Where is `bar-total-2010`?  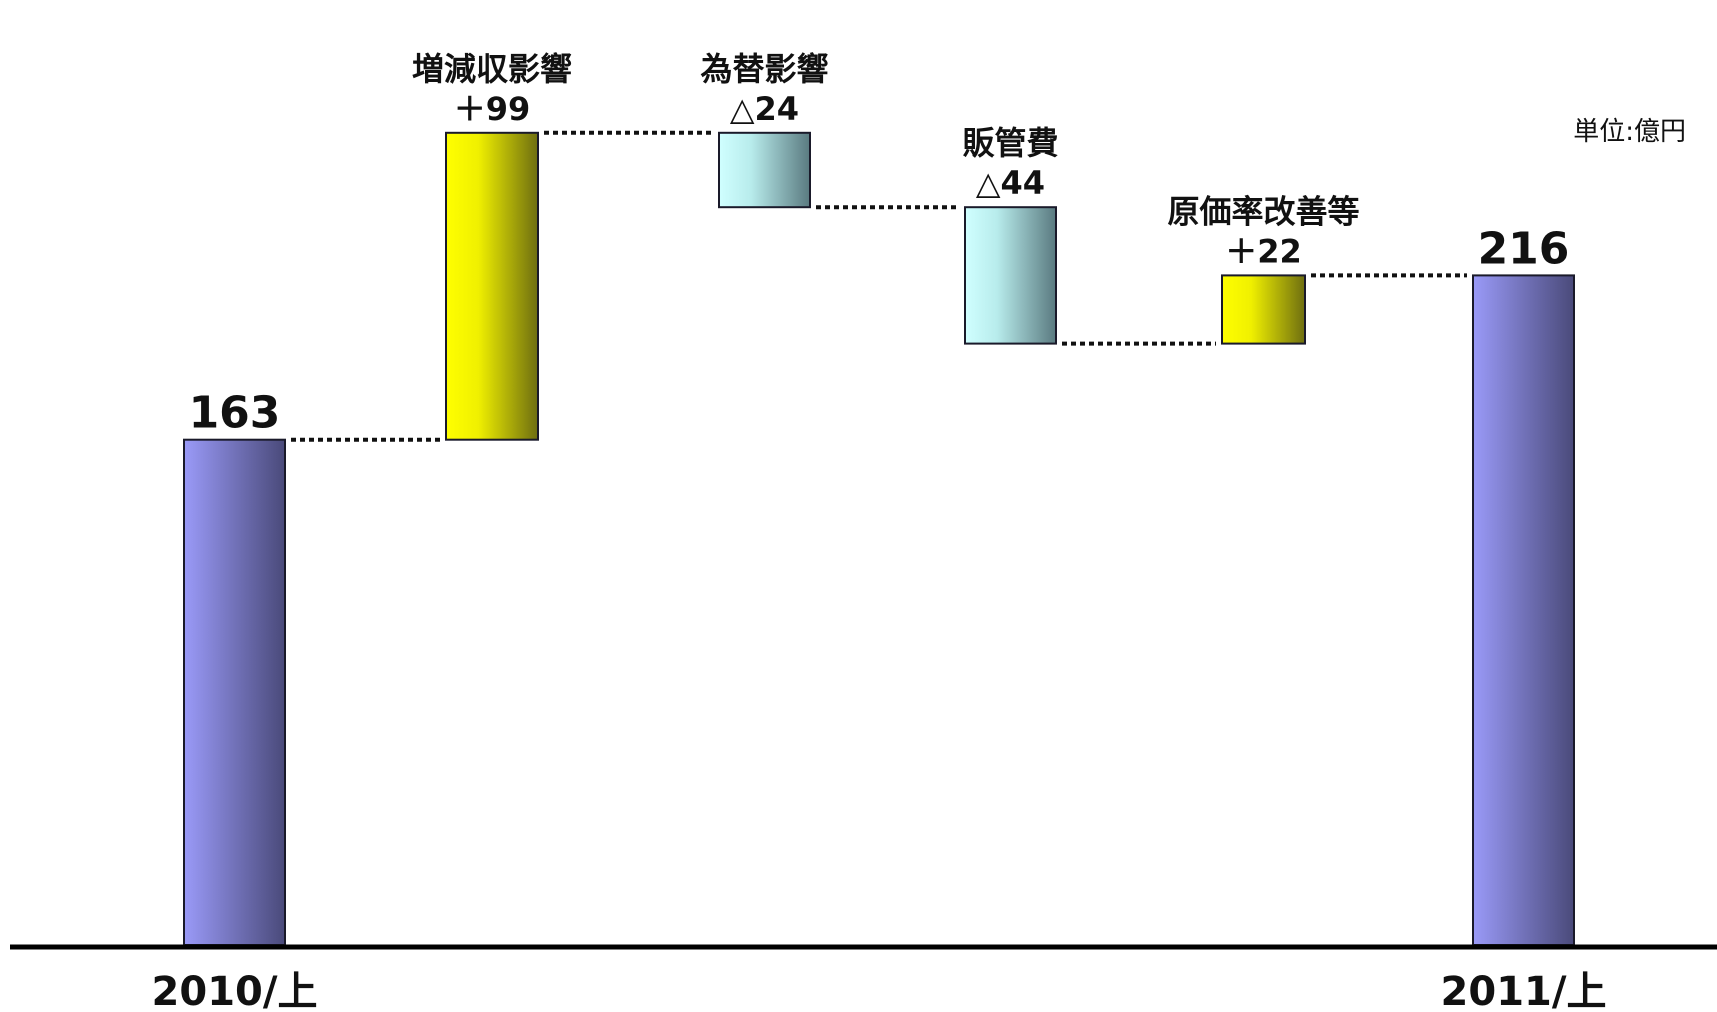
bar-total-2010 is located at coordinates (234, 692).